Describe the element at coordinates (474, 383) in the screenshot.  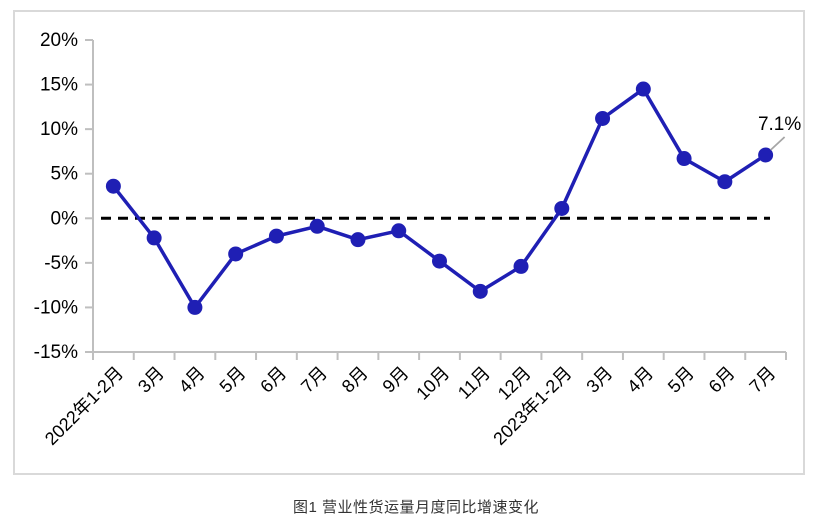
I see `x-axis-tick-label: 11月` at that location.